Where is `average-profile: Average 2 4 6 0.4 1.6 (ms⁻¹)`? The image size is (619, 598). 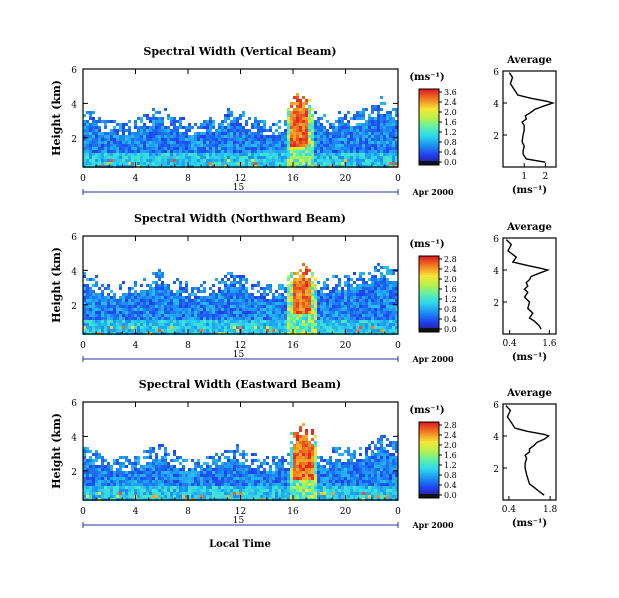 average-profile: Average 2 4 6 0.4 1.6 (ms⁻¹) is located at coordinates (525, 292).